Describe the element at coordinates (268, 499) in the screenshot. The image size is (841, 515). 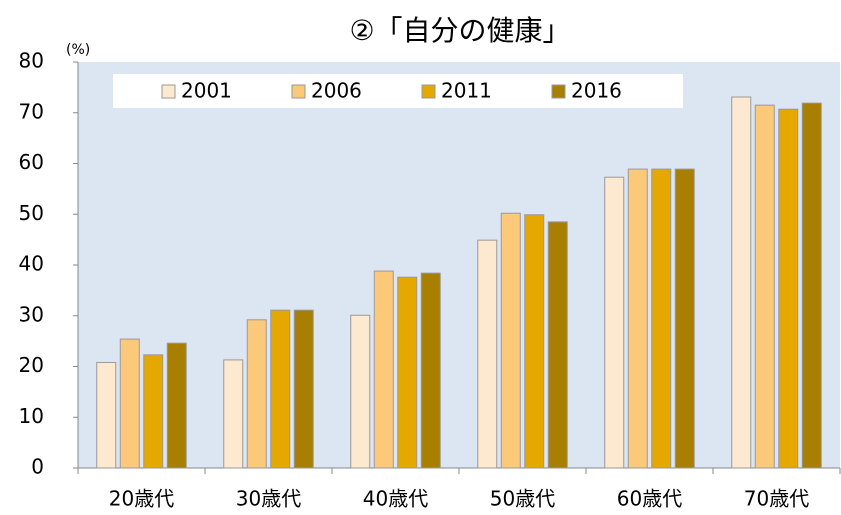
I see `x-tick-label: 30歳代` at that location.